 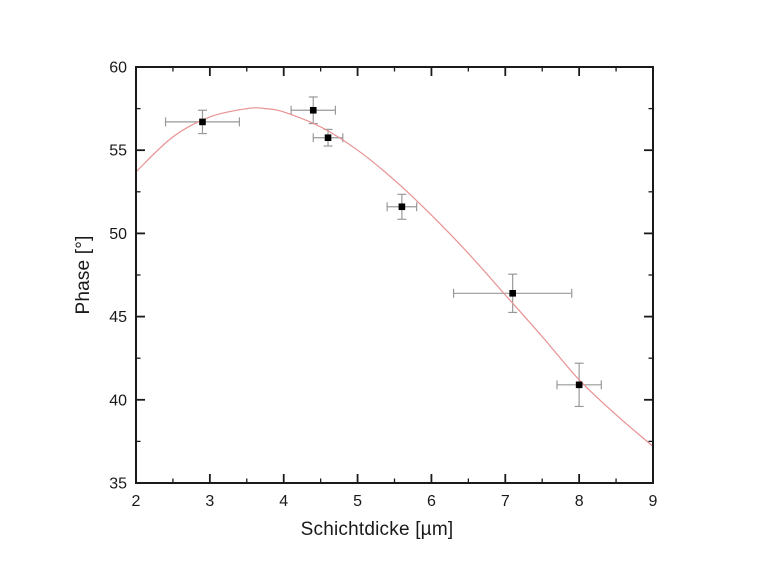 What do you see at coordinates (579, 501) in the screenshot?
I see `x-tick-label: 8` at bounding box center [579, 501].